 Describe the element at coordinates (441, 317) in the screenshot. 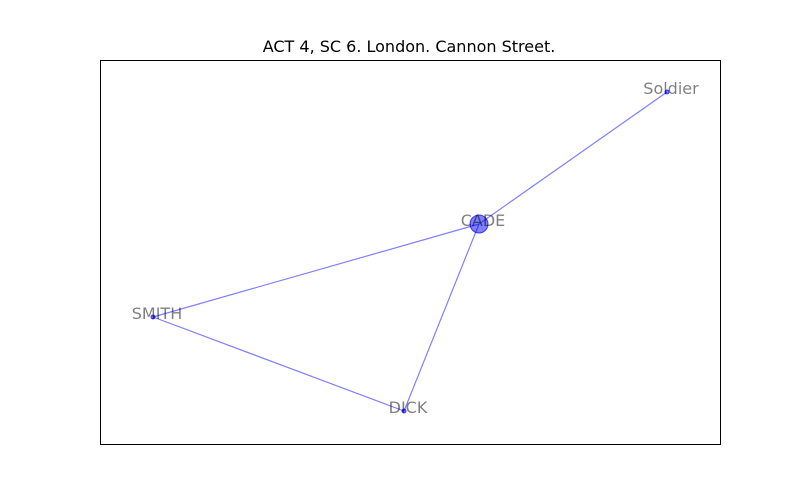

I see `edge-cade-dick` at that location.